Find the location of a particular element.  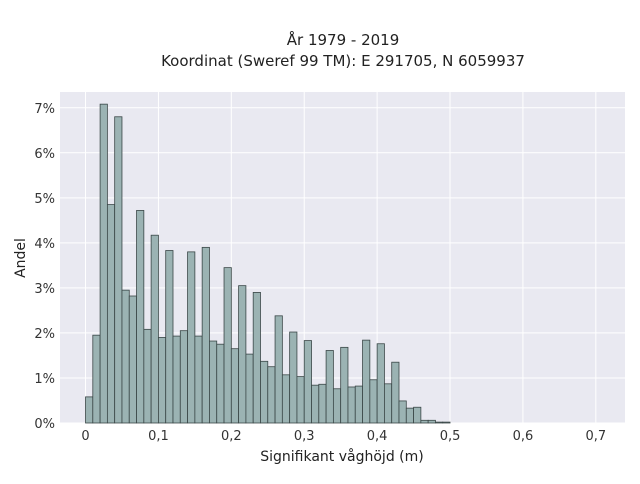

x-tick-label-1: 0,1 is located at coordinates (158, 436).